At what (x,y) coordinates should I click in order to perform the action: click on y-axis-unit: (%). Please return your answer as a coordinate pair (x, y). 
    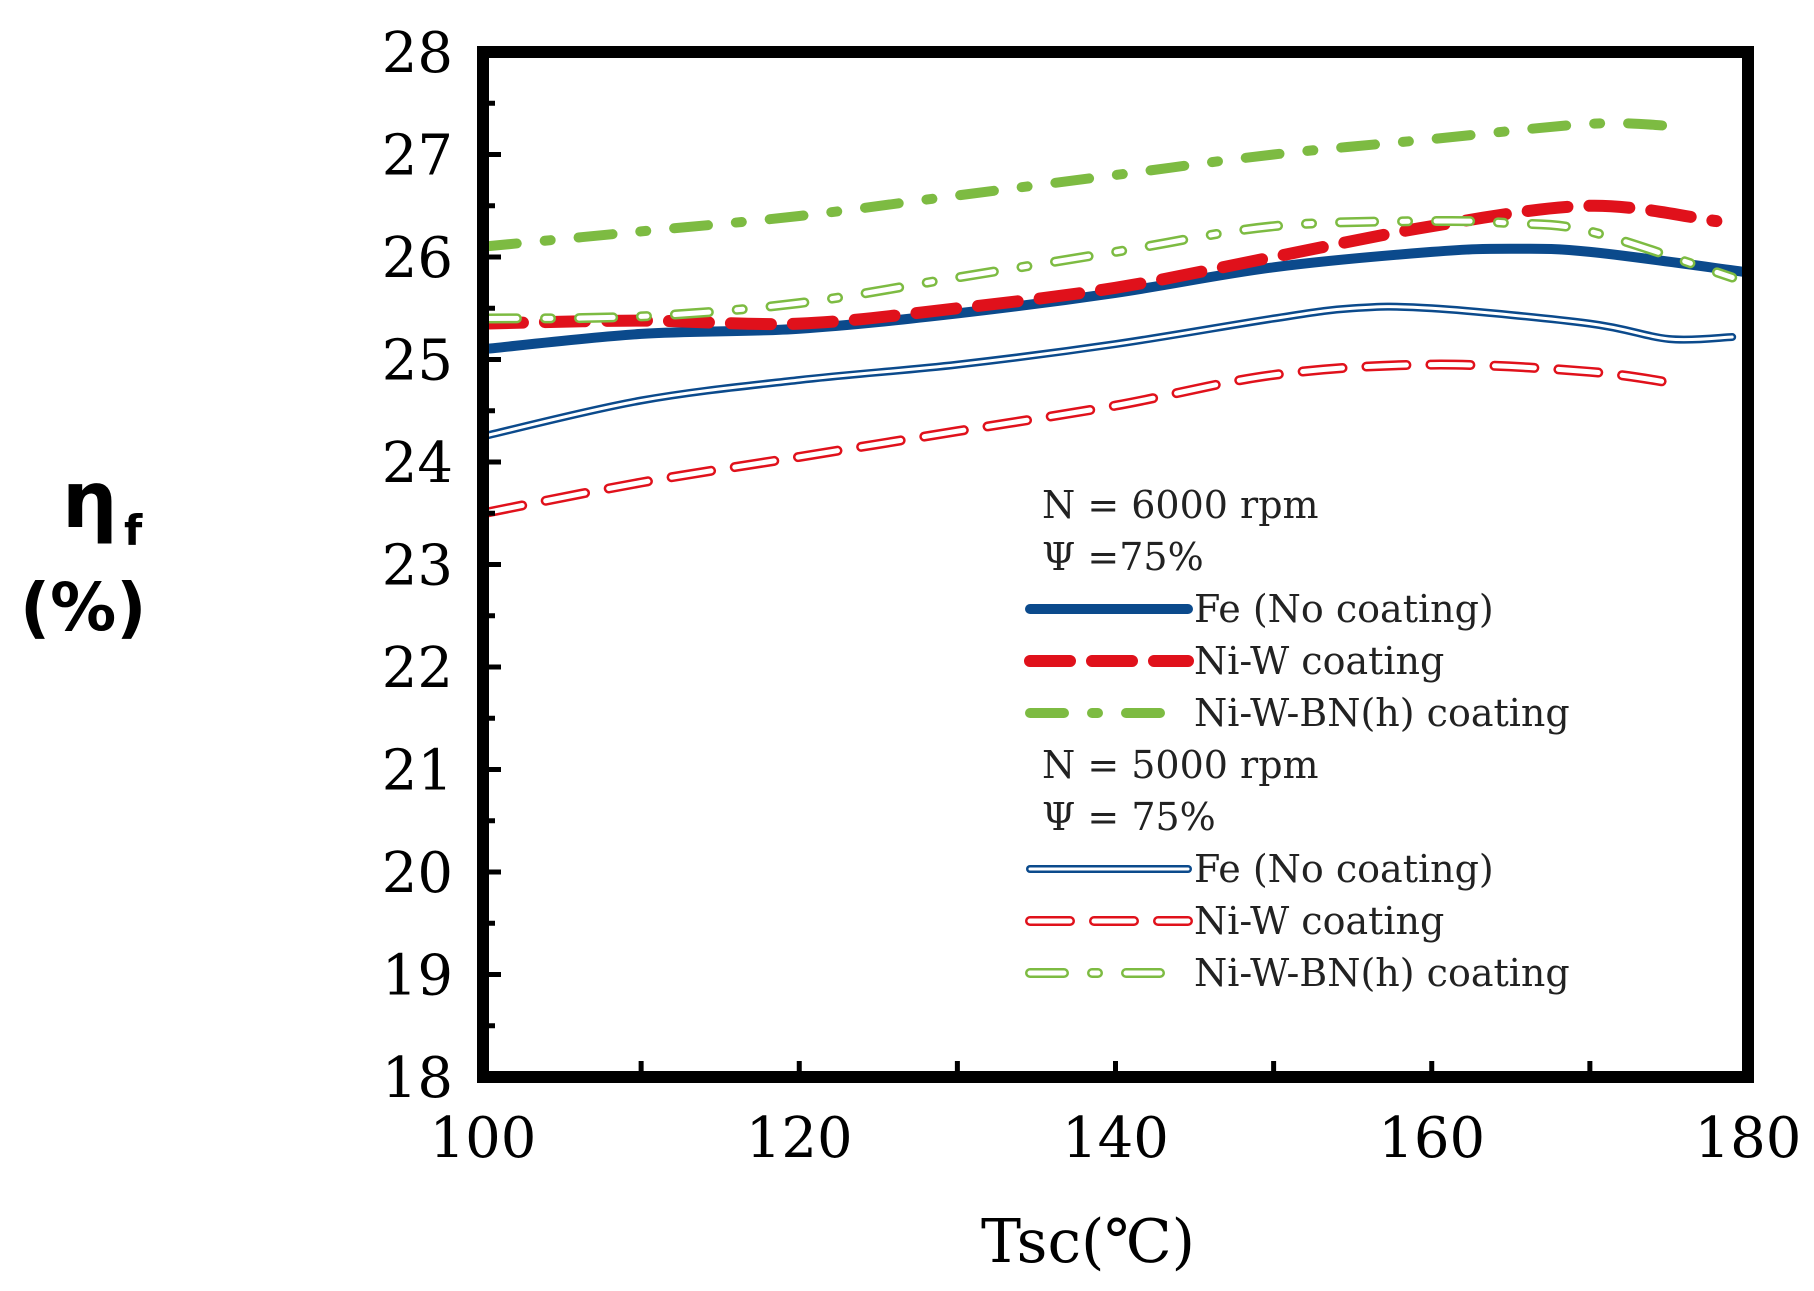
    Looking at the image, I should click on (83, 607).